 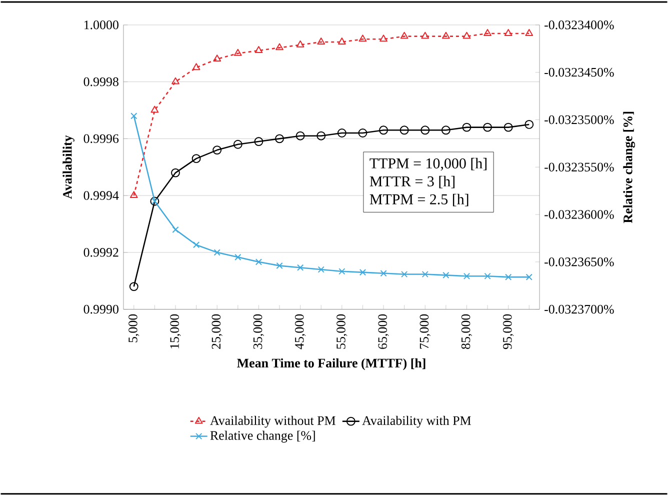 I want to click on y2-axis-title: Relative change [%], so click(x=629, y=168).